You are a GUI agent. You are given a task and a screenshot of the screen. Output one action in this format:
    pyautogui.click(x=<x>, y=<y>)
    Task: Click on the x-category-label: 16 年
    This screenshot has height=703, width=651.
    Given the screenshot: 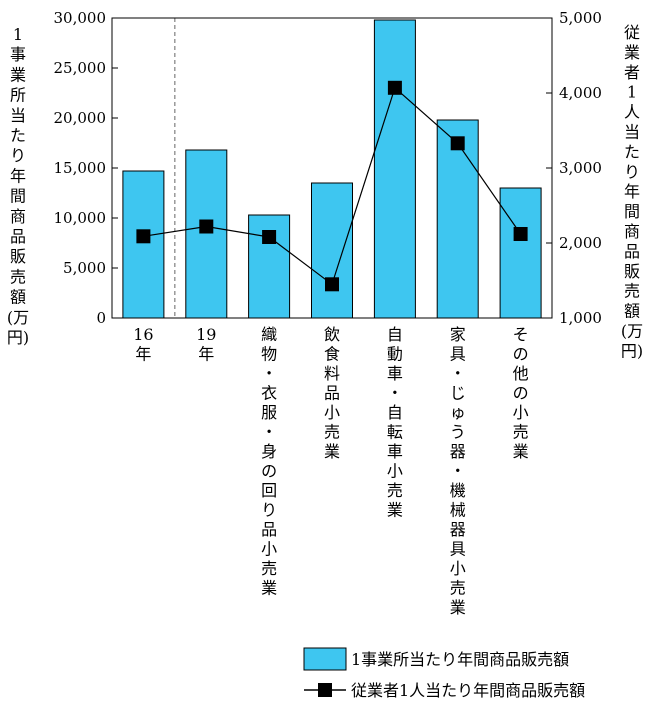 What is the action you would take?
    pyautogui.click(x=143, y=344)
    